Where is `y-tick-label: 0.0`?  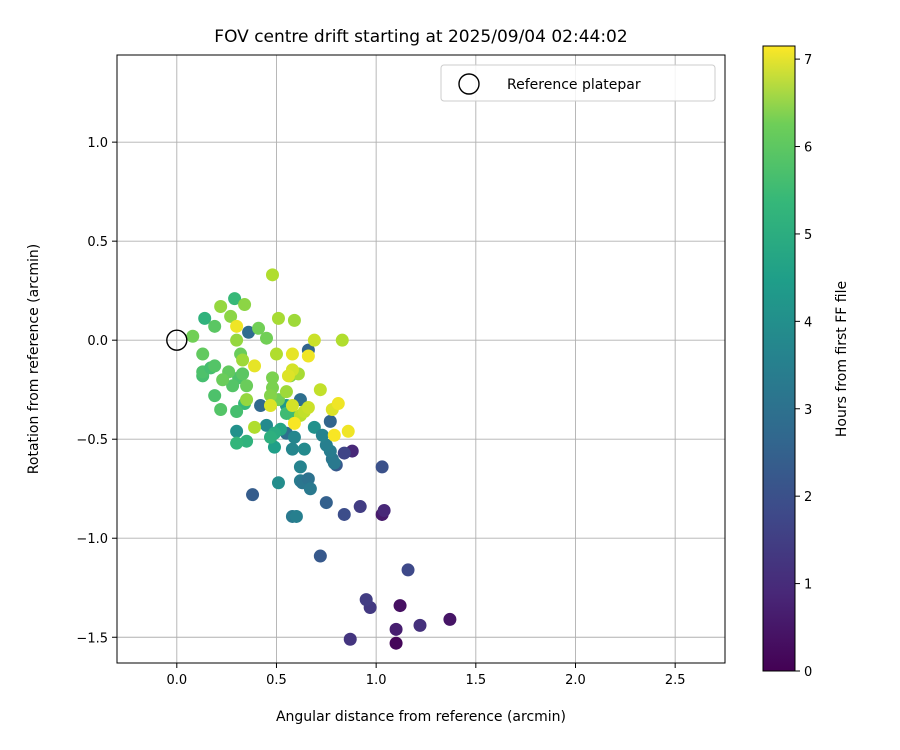
y-tick-label: 0.0 is located at coordinates (97, 341).